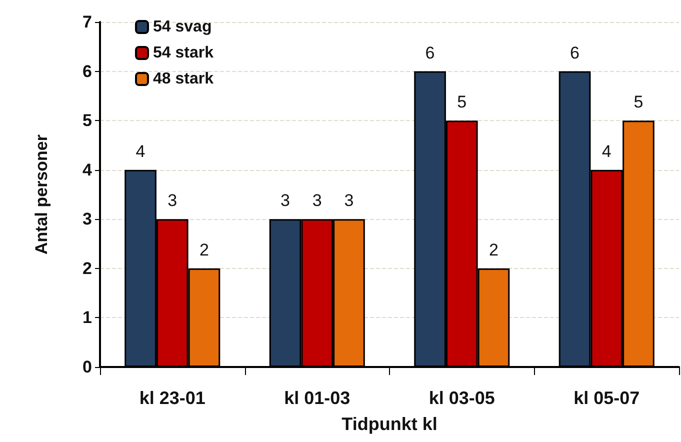 This screenshot has width=681, height=442. What do you see at coordinates (87, 120) in the screenshot?
I see `y-tick-label: 5` at bounding box center [87, 120].